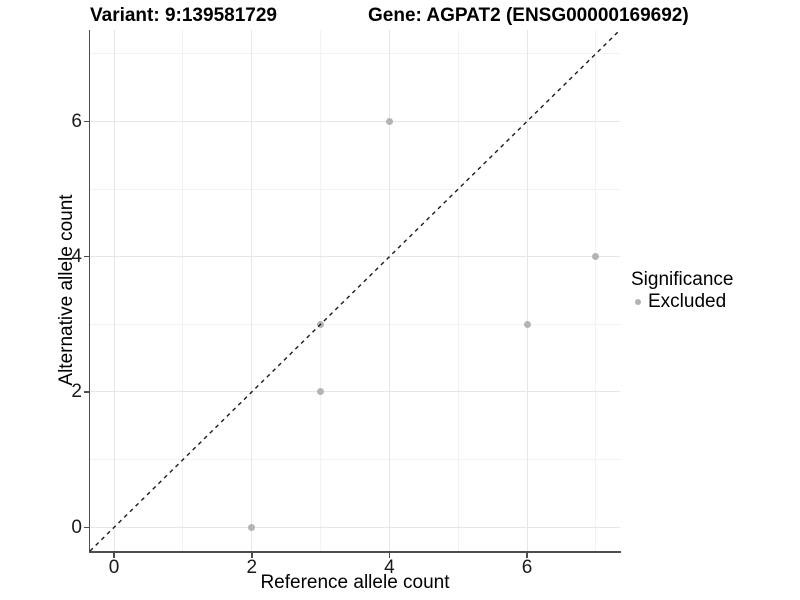  I want to click on legend-title: Significance, so click(682, 279).